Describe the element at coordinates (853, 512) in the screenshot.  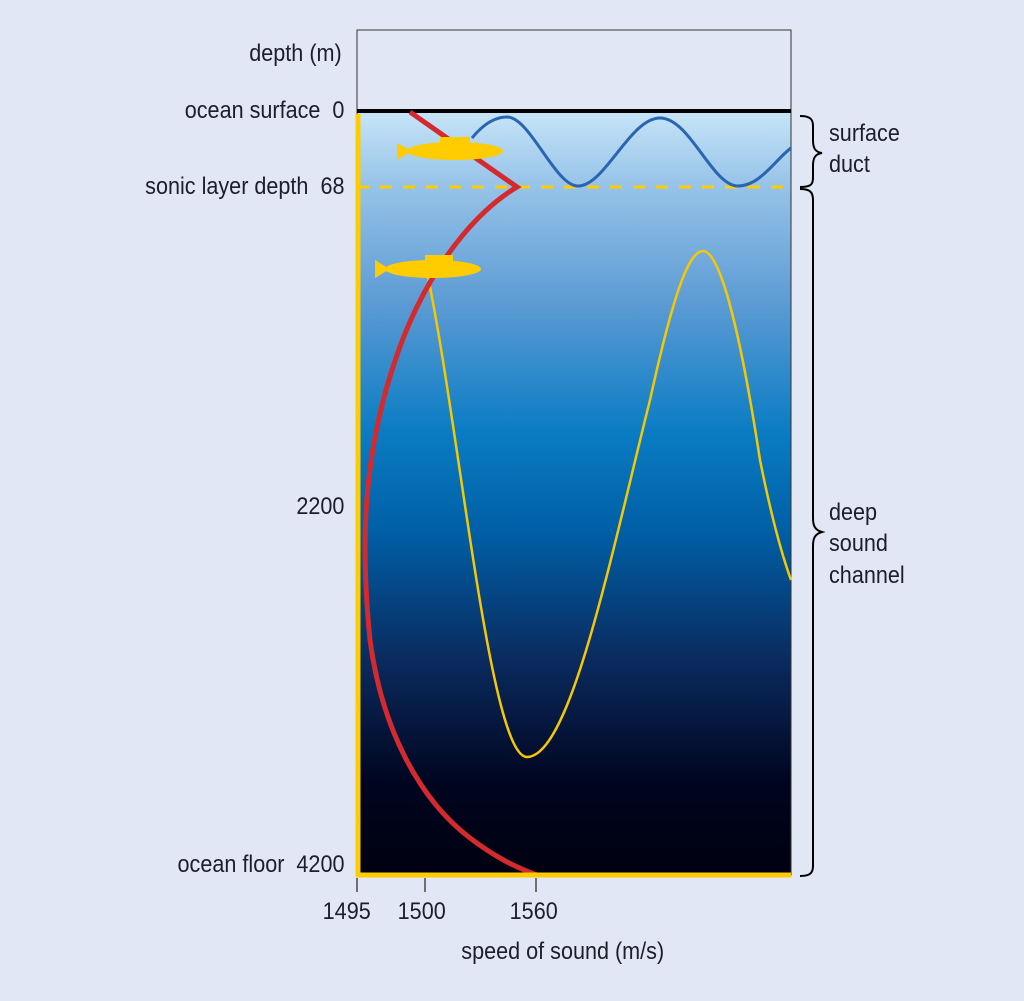
I see `deep-channel-label-line1: deep` at that location.